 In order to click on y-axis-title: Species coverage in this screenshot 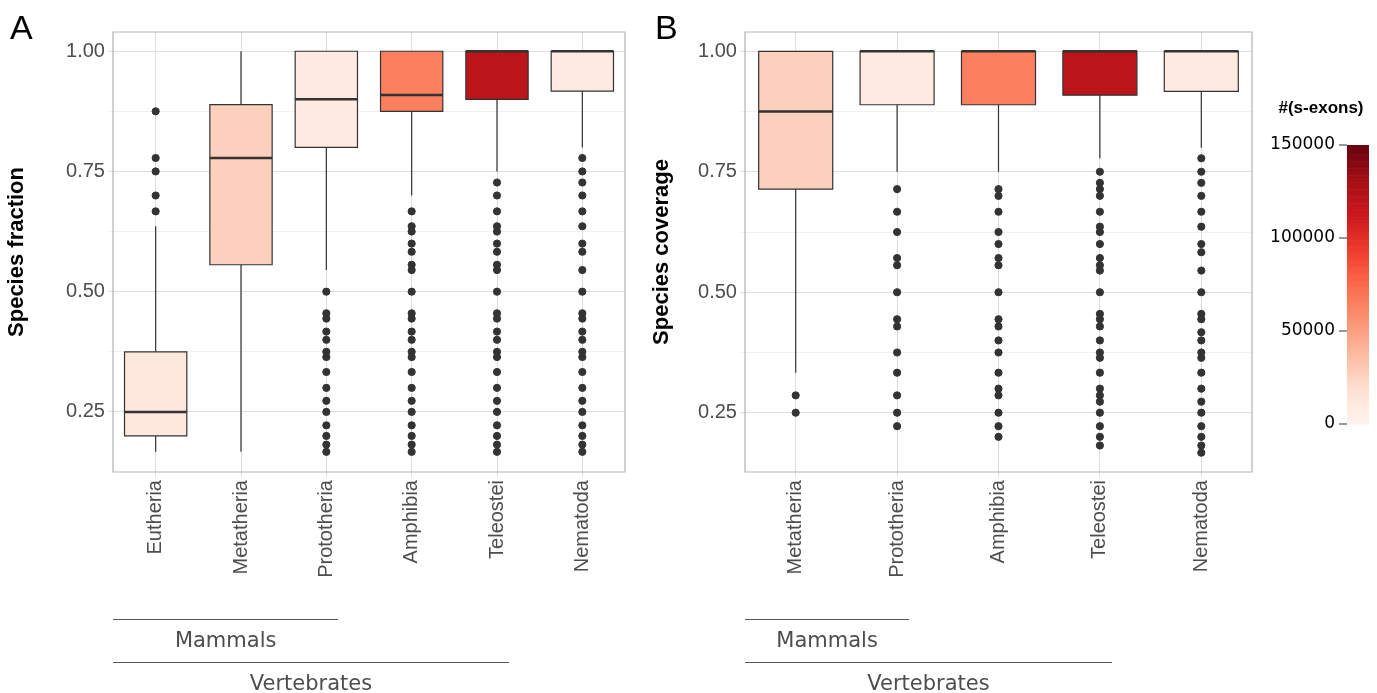, I will do `click(661, 252)`.